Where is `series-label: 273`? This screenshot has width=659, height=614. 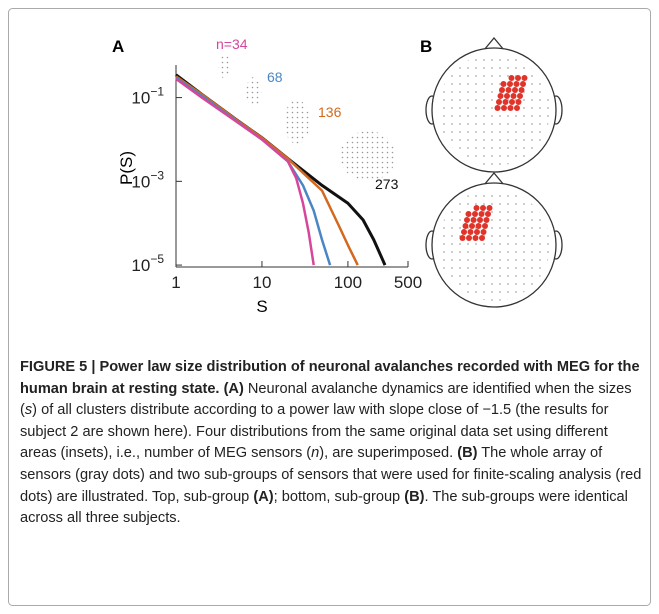
series-label: 273 is located at coordinates (387, 184).